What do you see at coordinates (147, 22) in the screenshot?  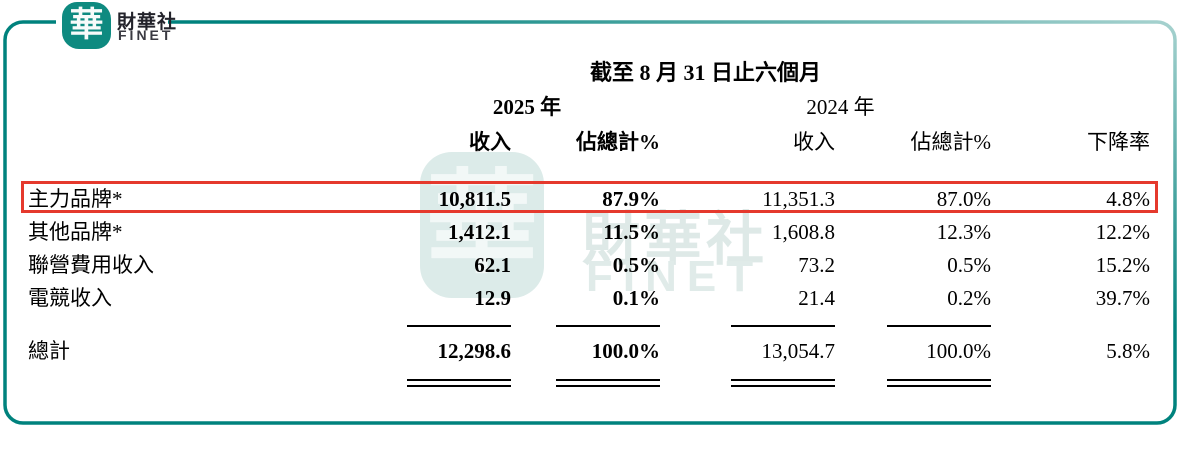 I see `brand-name-zh: 財華社` at bounding box center [147, 22].